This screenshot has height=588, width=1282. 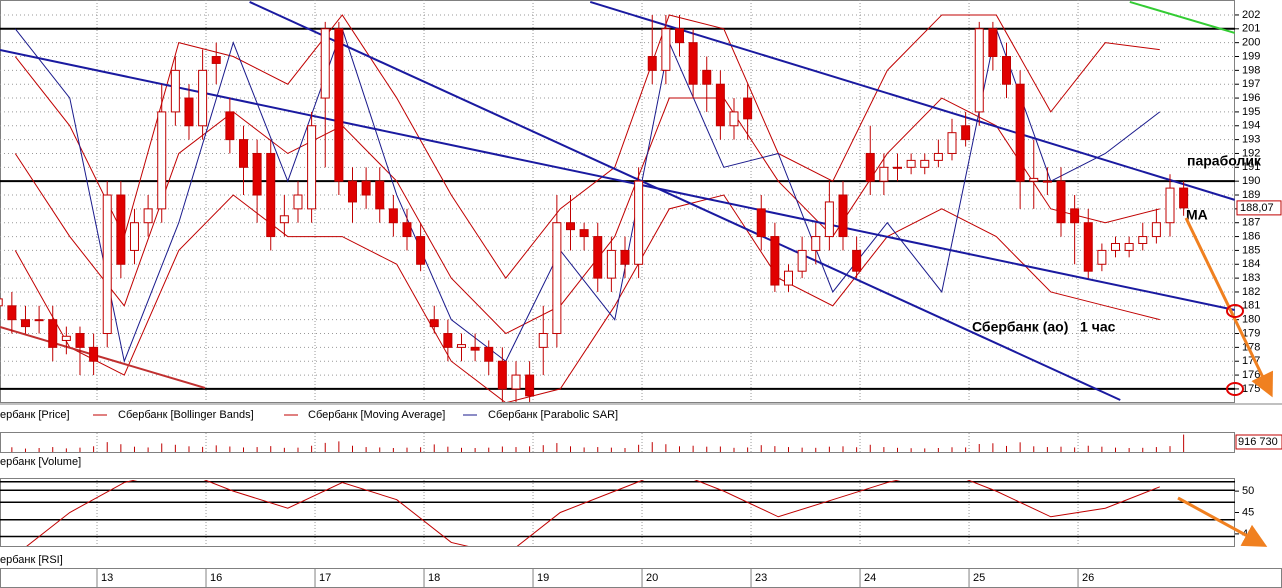 I want to click on x-tick-label: 25, so click(x=979, y=578).